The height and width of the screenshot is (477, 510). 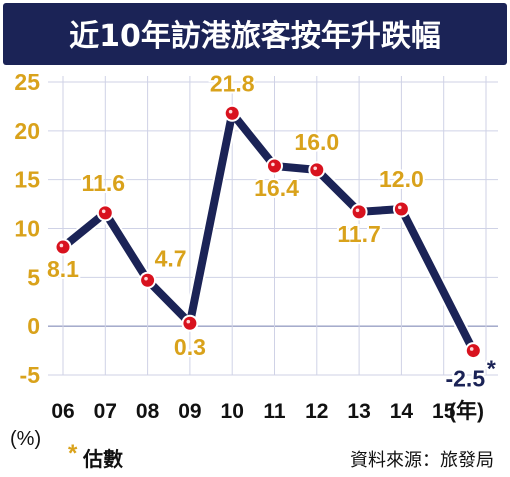 What do you see at coordinates (33, 277) in the screenshot?
I see `y-tick-label: 5` at bounding box center [33, 277].